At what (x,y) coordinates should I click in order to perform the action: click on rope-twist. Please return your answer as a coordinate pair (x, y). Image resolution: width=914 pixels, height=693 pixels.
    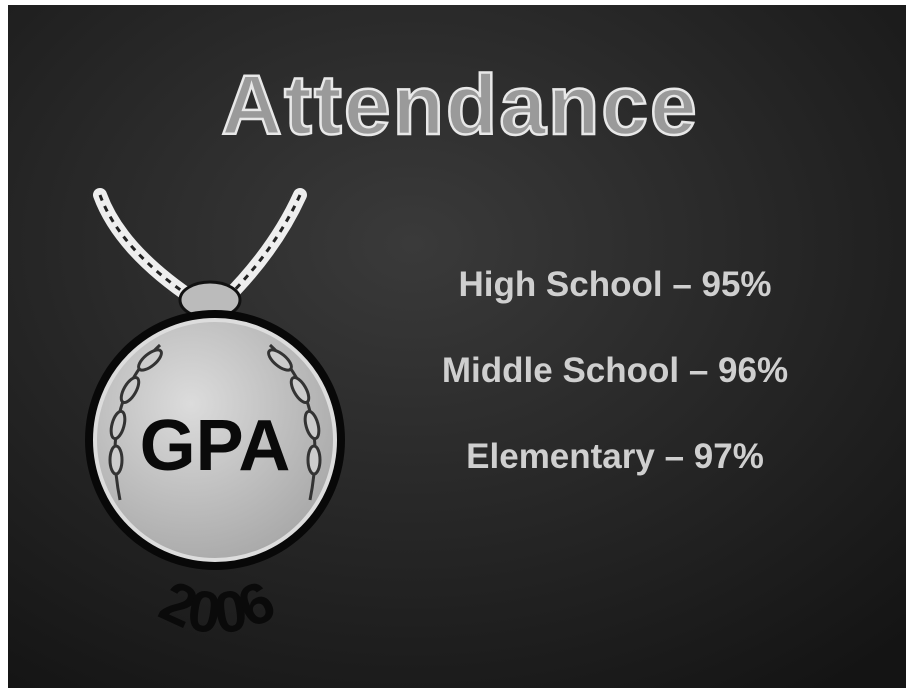
    Looking at the image, I should click on (200, 248).